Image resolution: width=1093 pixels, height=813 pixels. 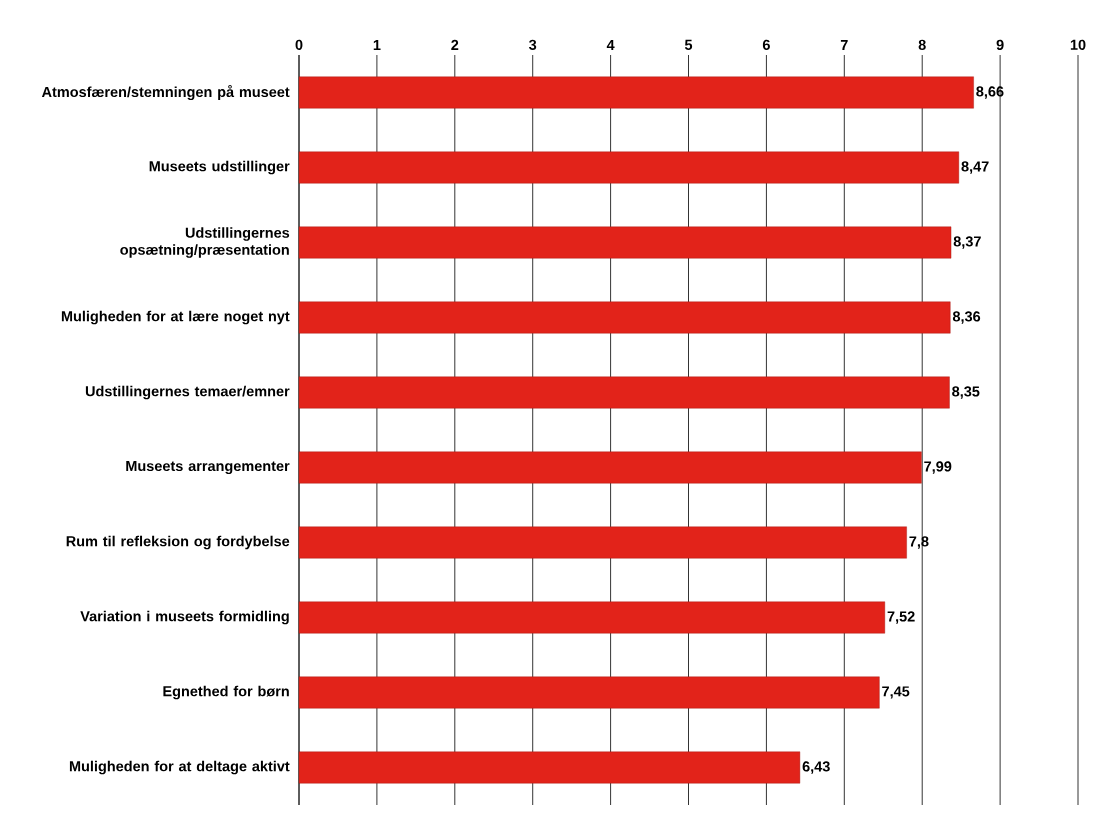 I want to click on data-label: 8,35, so click(x=966, y=392).